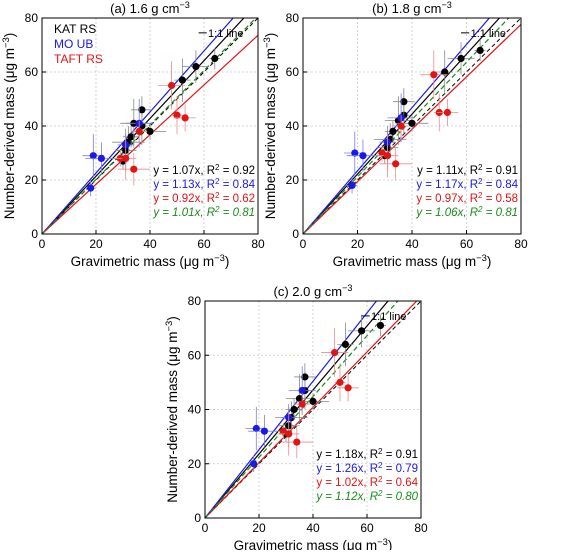 This screenshot has width=567, height=555. Describe the element at coordinates (150, 8) in the screenshot. I see `panel-title: (a) 1.6 g cm−3` at that location.